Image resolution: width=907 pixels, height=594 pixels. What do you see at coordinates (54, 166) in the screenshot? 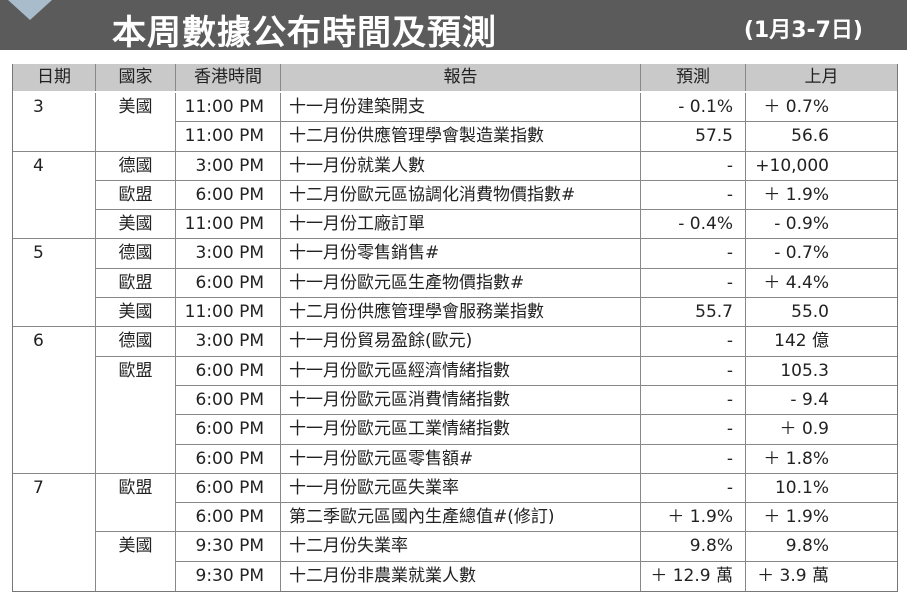
I see `date-cell: 4` at bounding box center [54, 166].